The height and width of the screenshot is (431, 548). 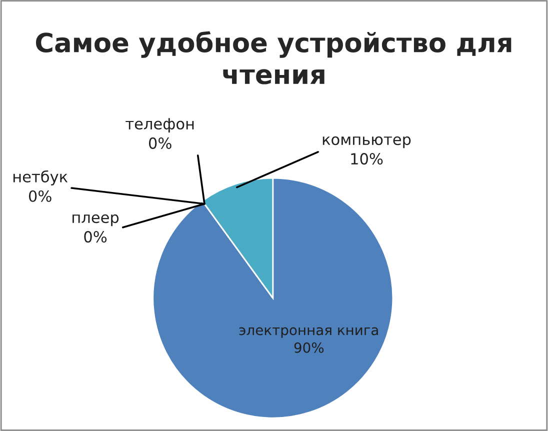 I want to click on slice-label: компьютер, so click(x=366, y=142).